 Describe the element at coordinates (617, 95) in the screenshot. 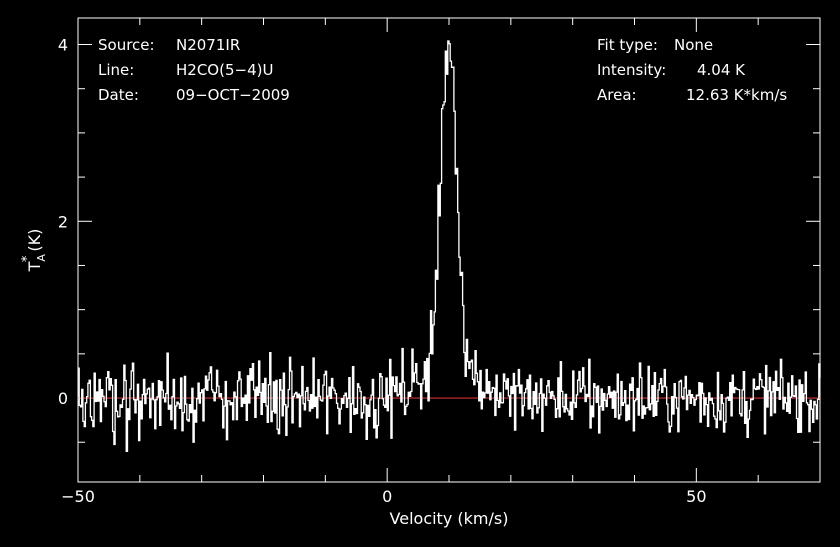

I see `area-label: Area:` at that location.